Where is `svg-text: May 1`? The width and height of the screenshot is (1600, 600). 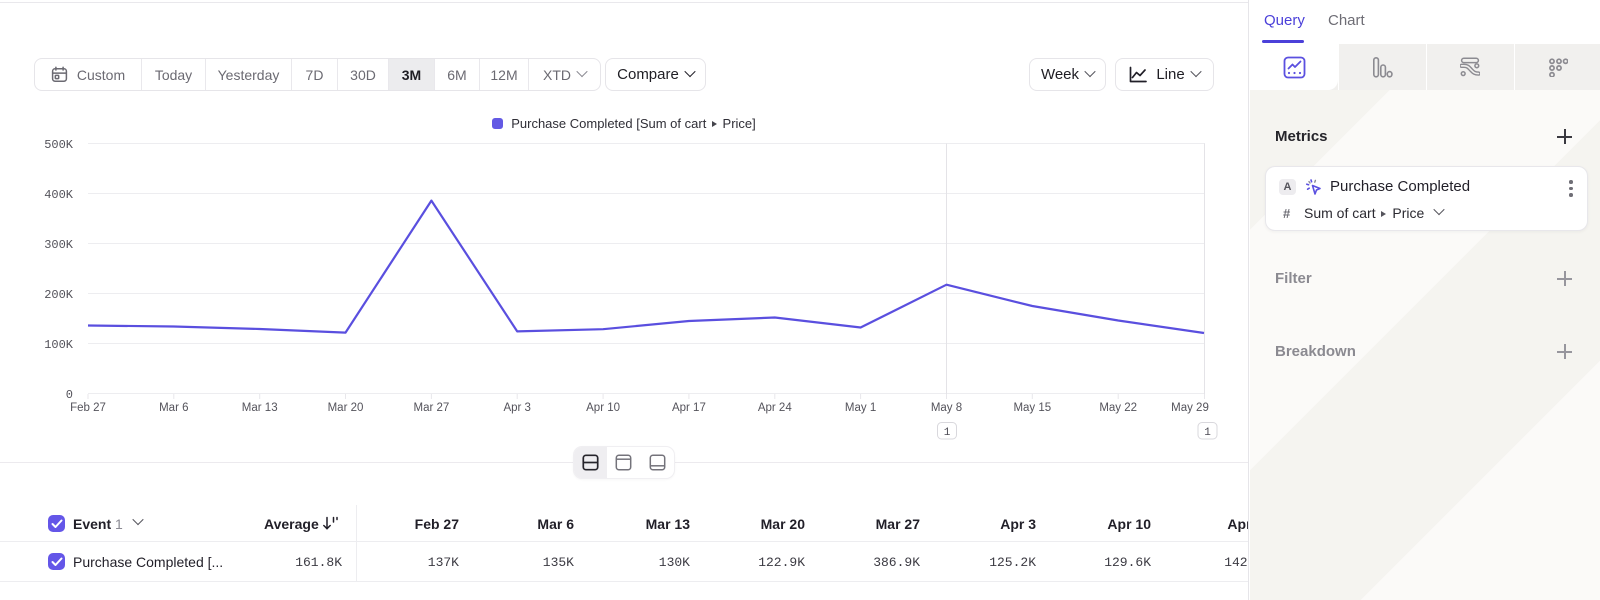 svg-text: May 1 is located at coordinates (860, 408).